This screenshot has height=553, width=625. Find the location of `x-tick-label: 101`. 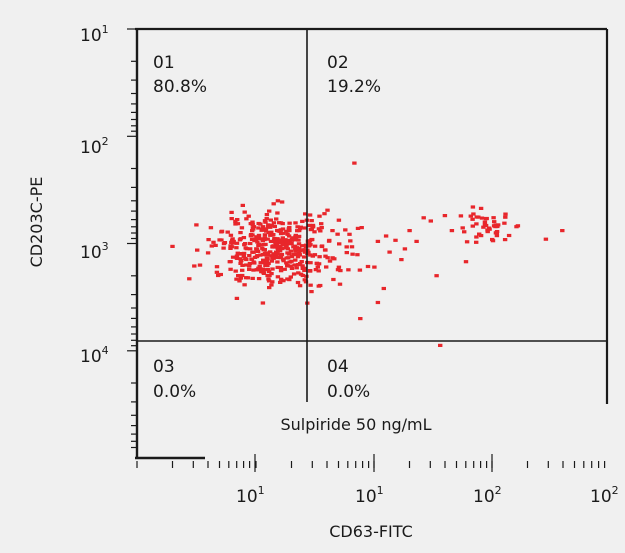

x-tick-label: 101 is located at coordinates (250, 495).